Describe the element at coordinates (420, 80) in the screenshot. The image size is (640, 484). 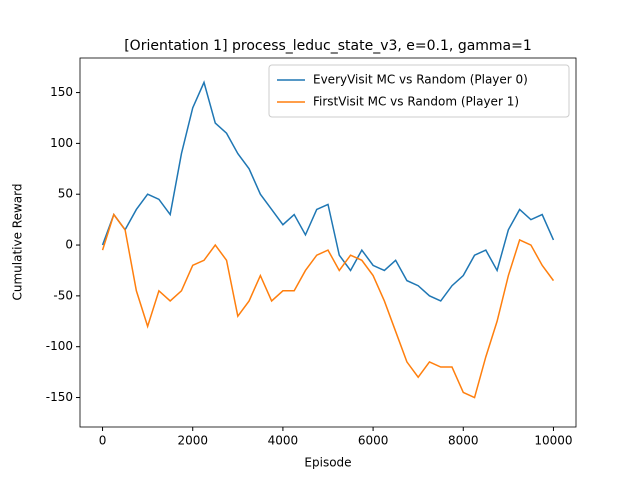
I see `legend-label: EveryVisit MC vs Random (Player 0)` at that location.